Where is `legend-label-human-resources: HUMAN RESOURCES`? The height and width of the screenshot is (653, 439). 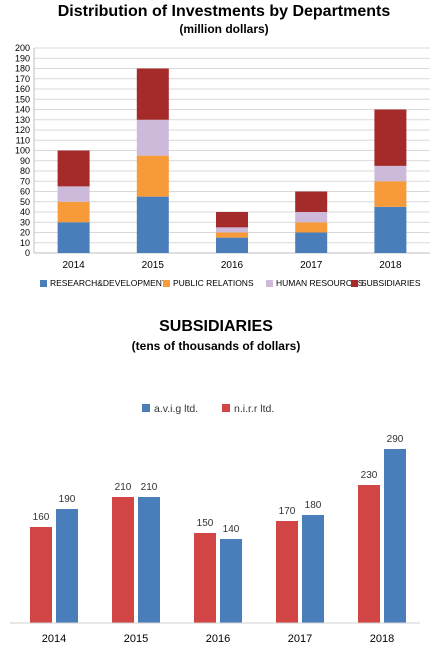
legend-label-human-resources: HUMAN RESOURCES is located at coordinates (320, 283).